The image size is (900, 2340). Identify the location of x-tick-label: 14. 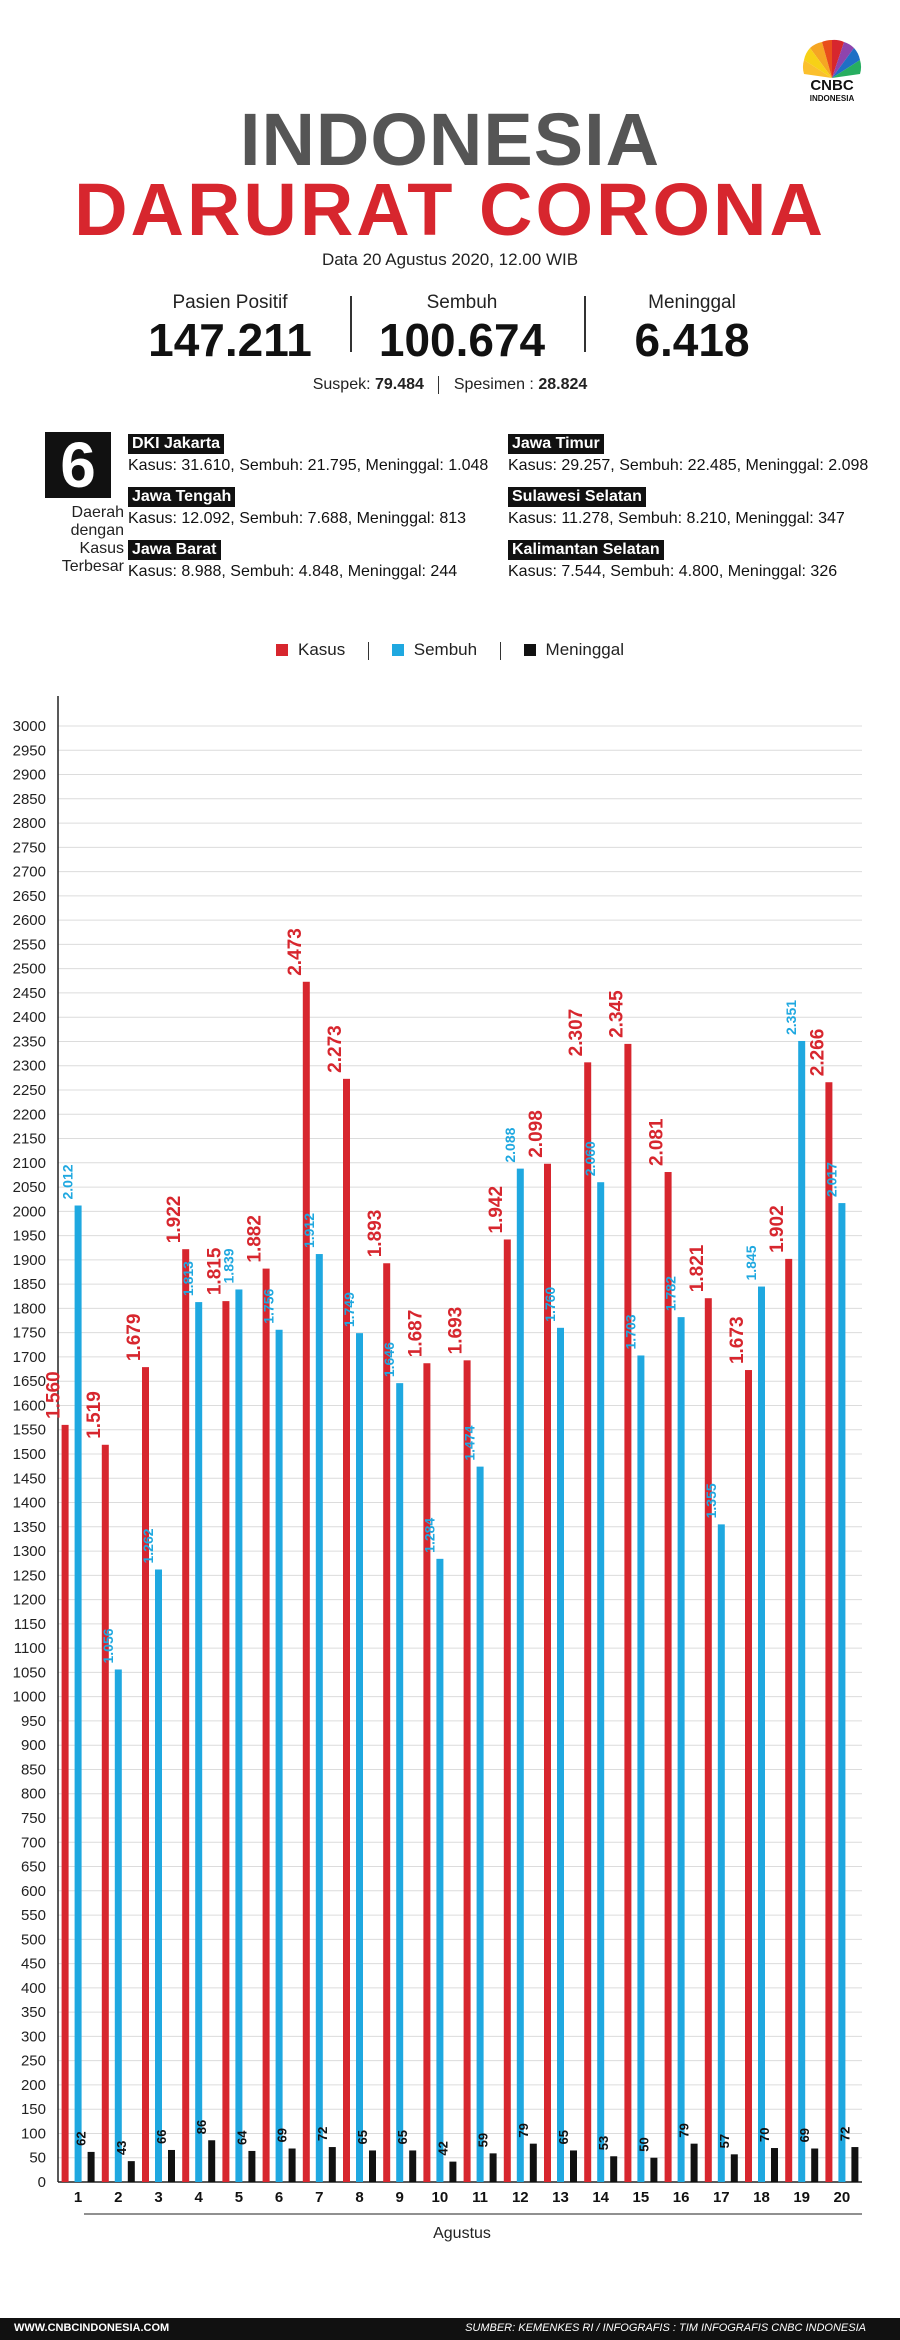
(600, 2197).